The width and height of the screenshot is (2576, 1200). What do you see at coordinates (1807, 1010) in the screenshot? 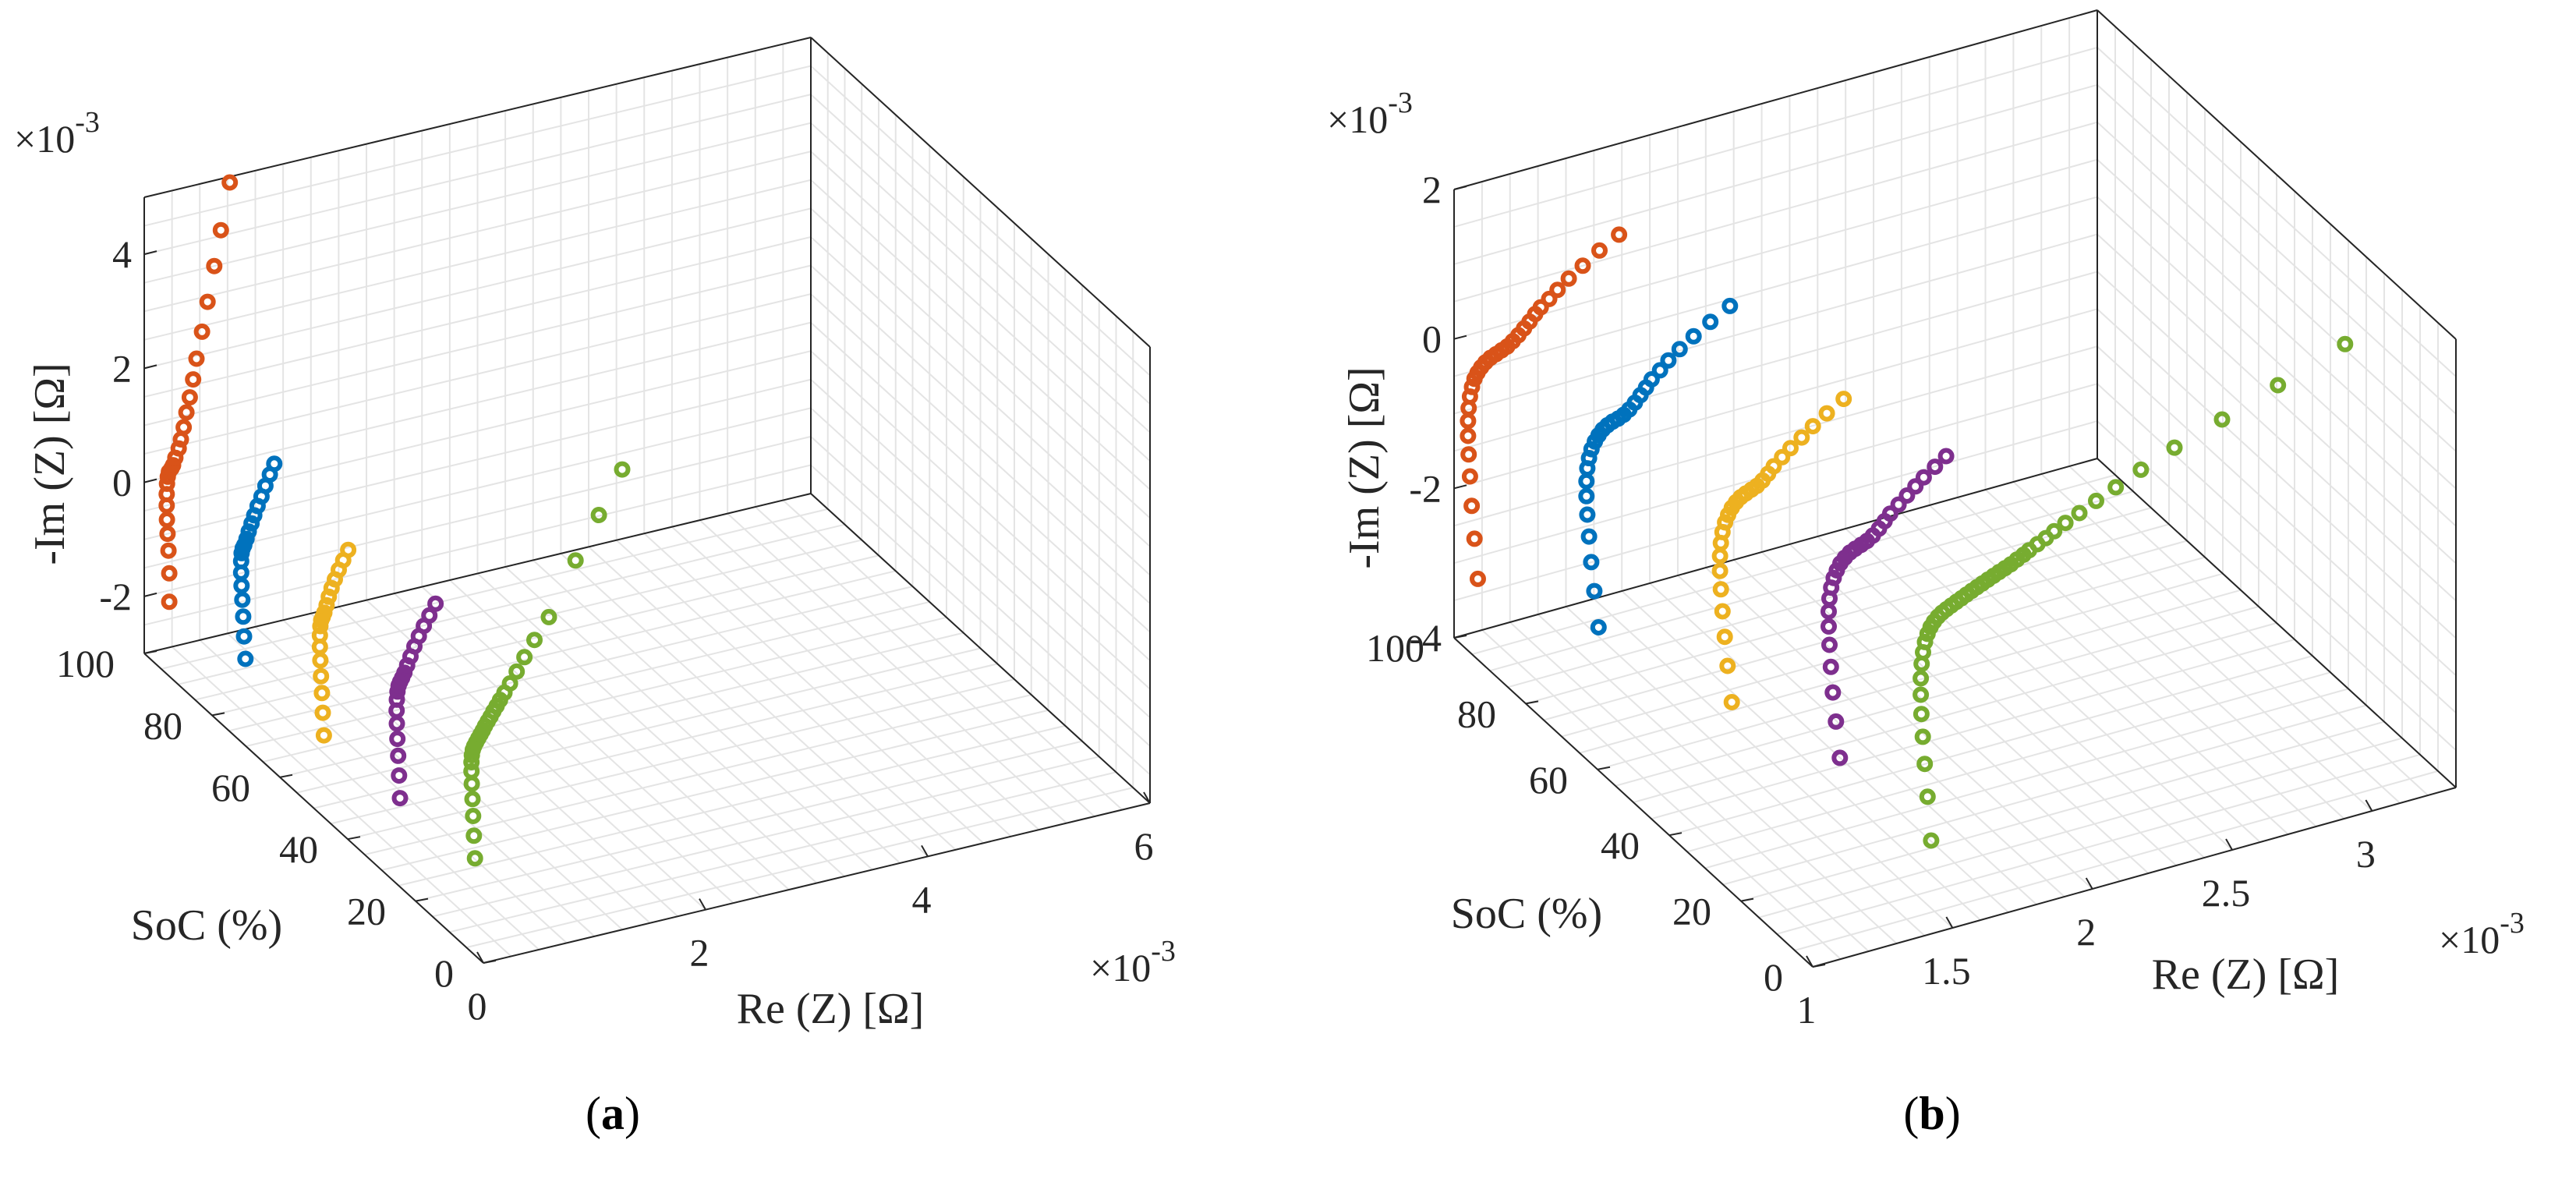
I see `x-tick-label: 1` at bounding box center [1807, 1010].